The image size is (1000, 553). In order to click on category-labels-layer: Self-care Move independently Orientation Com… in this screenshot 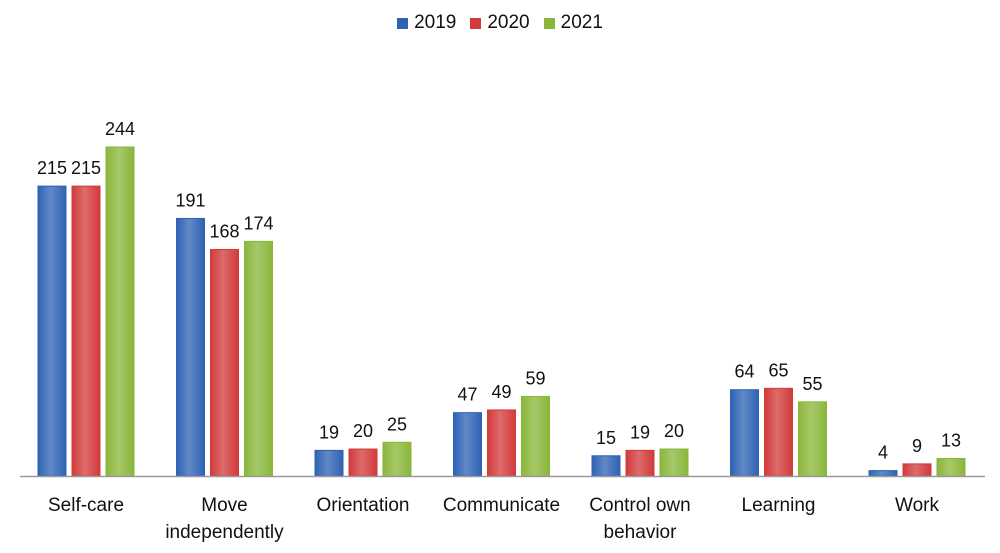, I will do `click(494, 519)`.